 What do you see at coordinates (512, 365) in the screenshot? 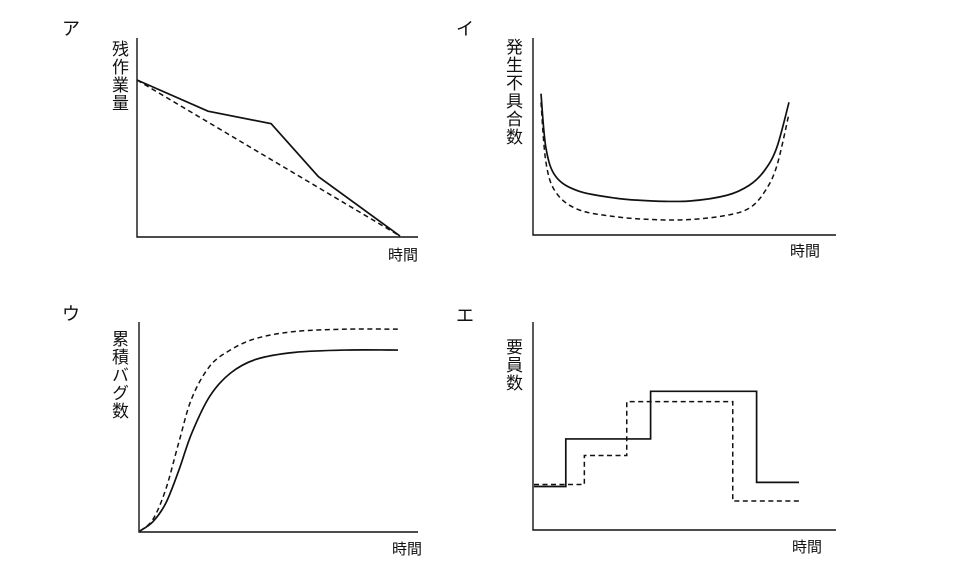
I see `panel-e-y-axis-label: 要員数` at bounding box center [512, 365].